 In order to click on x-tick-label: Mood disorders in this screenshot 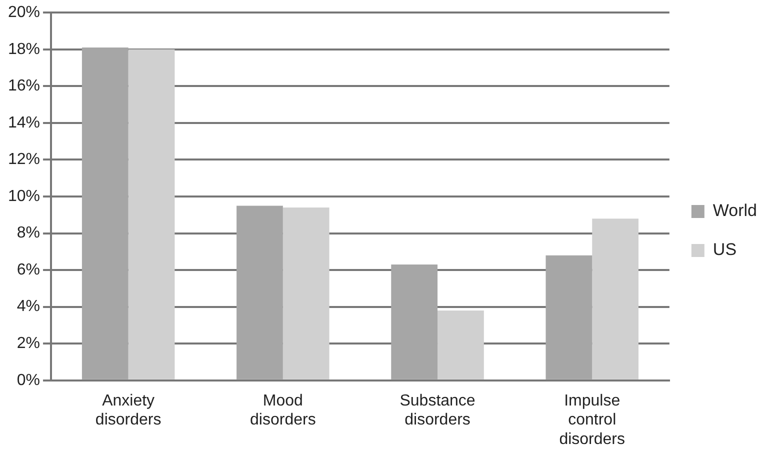, I will do `click(283, 410)`.